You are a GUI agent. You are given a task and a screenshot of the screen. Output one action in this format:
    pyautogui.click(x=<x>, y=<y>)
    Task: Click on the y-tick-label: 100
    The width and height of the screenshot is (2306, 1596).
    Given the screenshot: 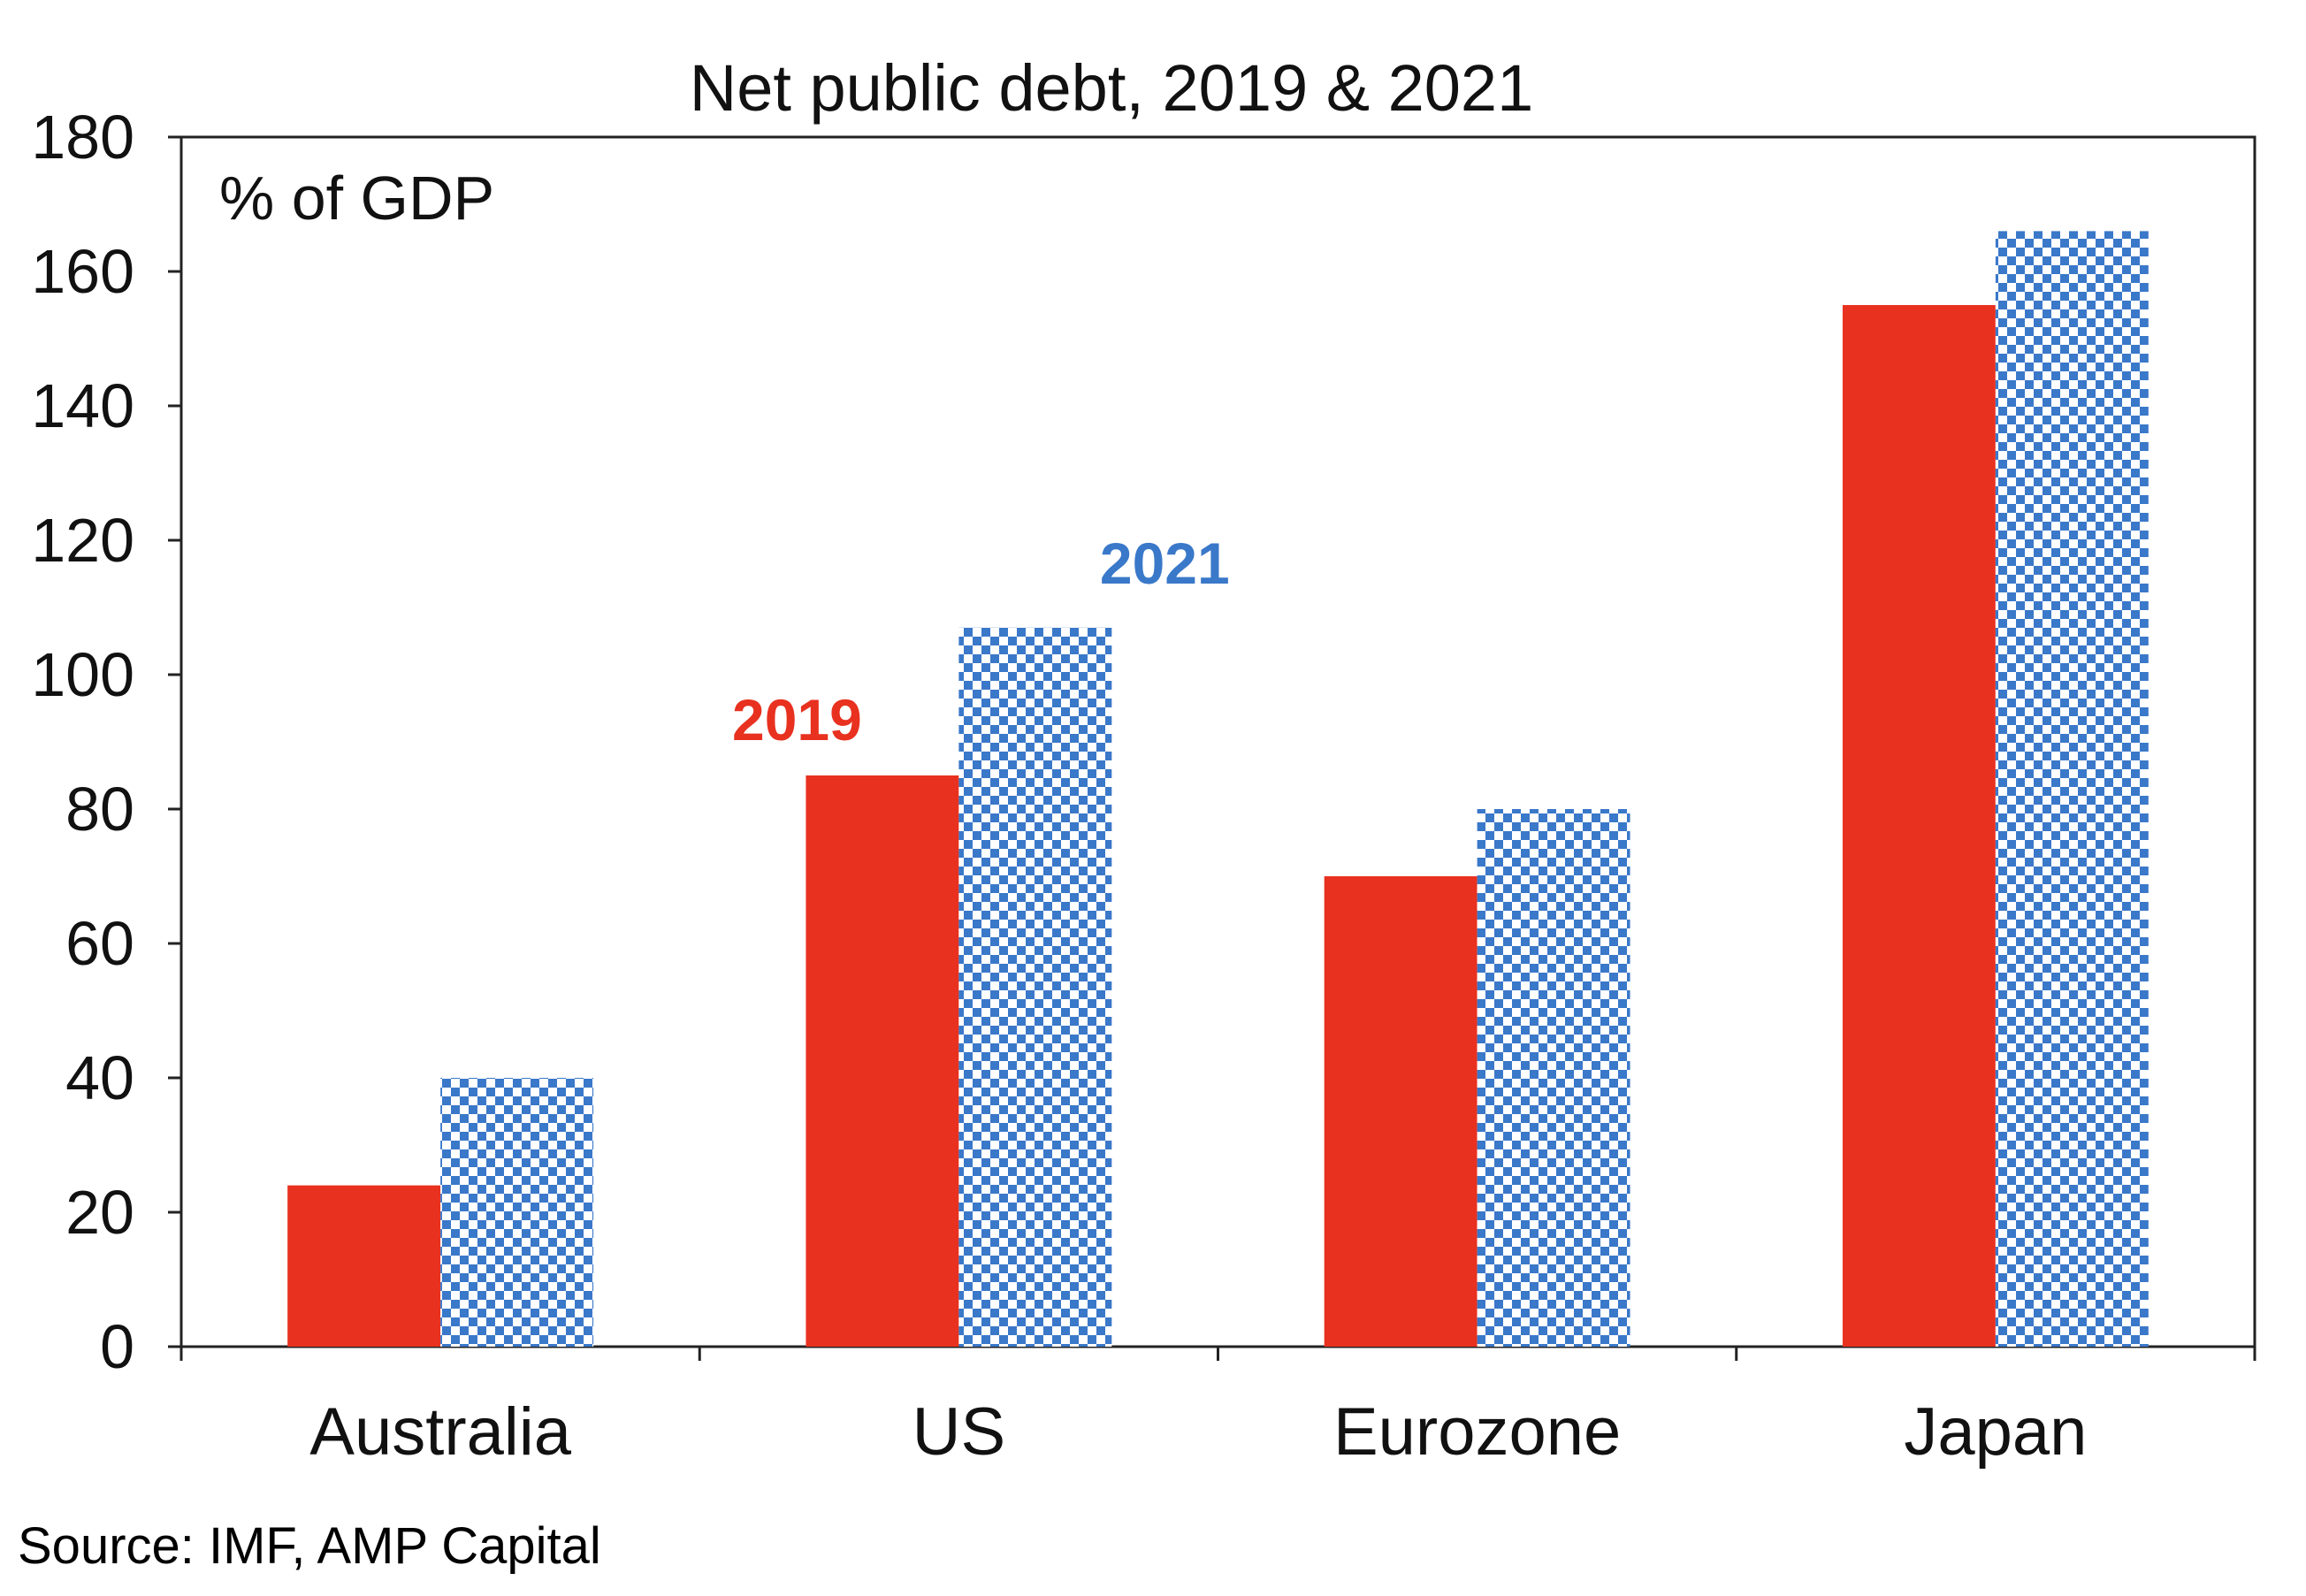 What is the action you would take?
    pyautogui.click(x=82, y=674)
    